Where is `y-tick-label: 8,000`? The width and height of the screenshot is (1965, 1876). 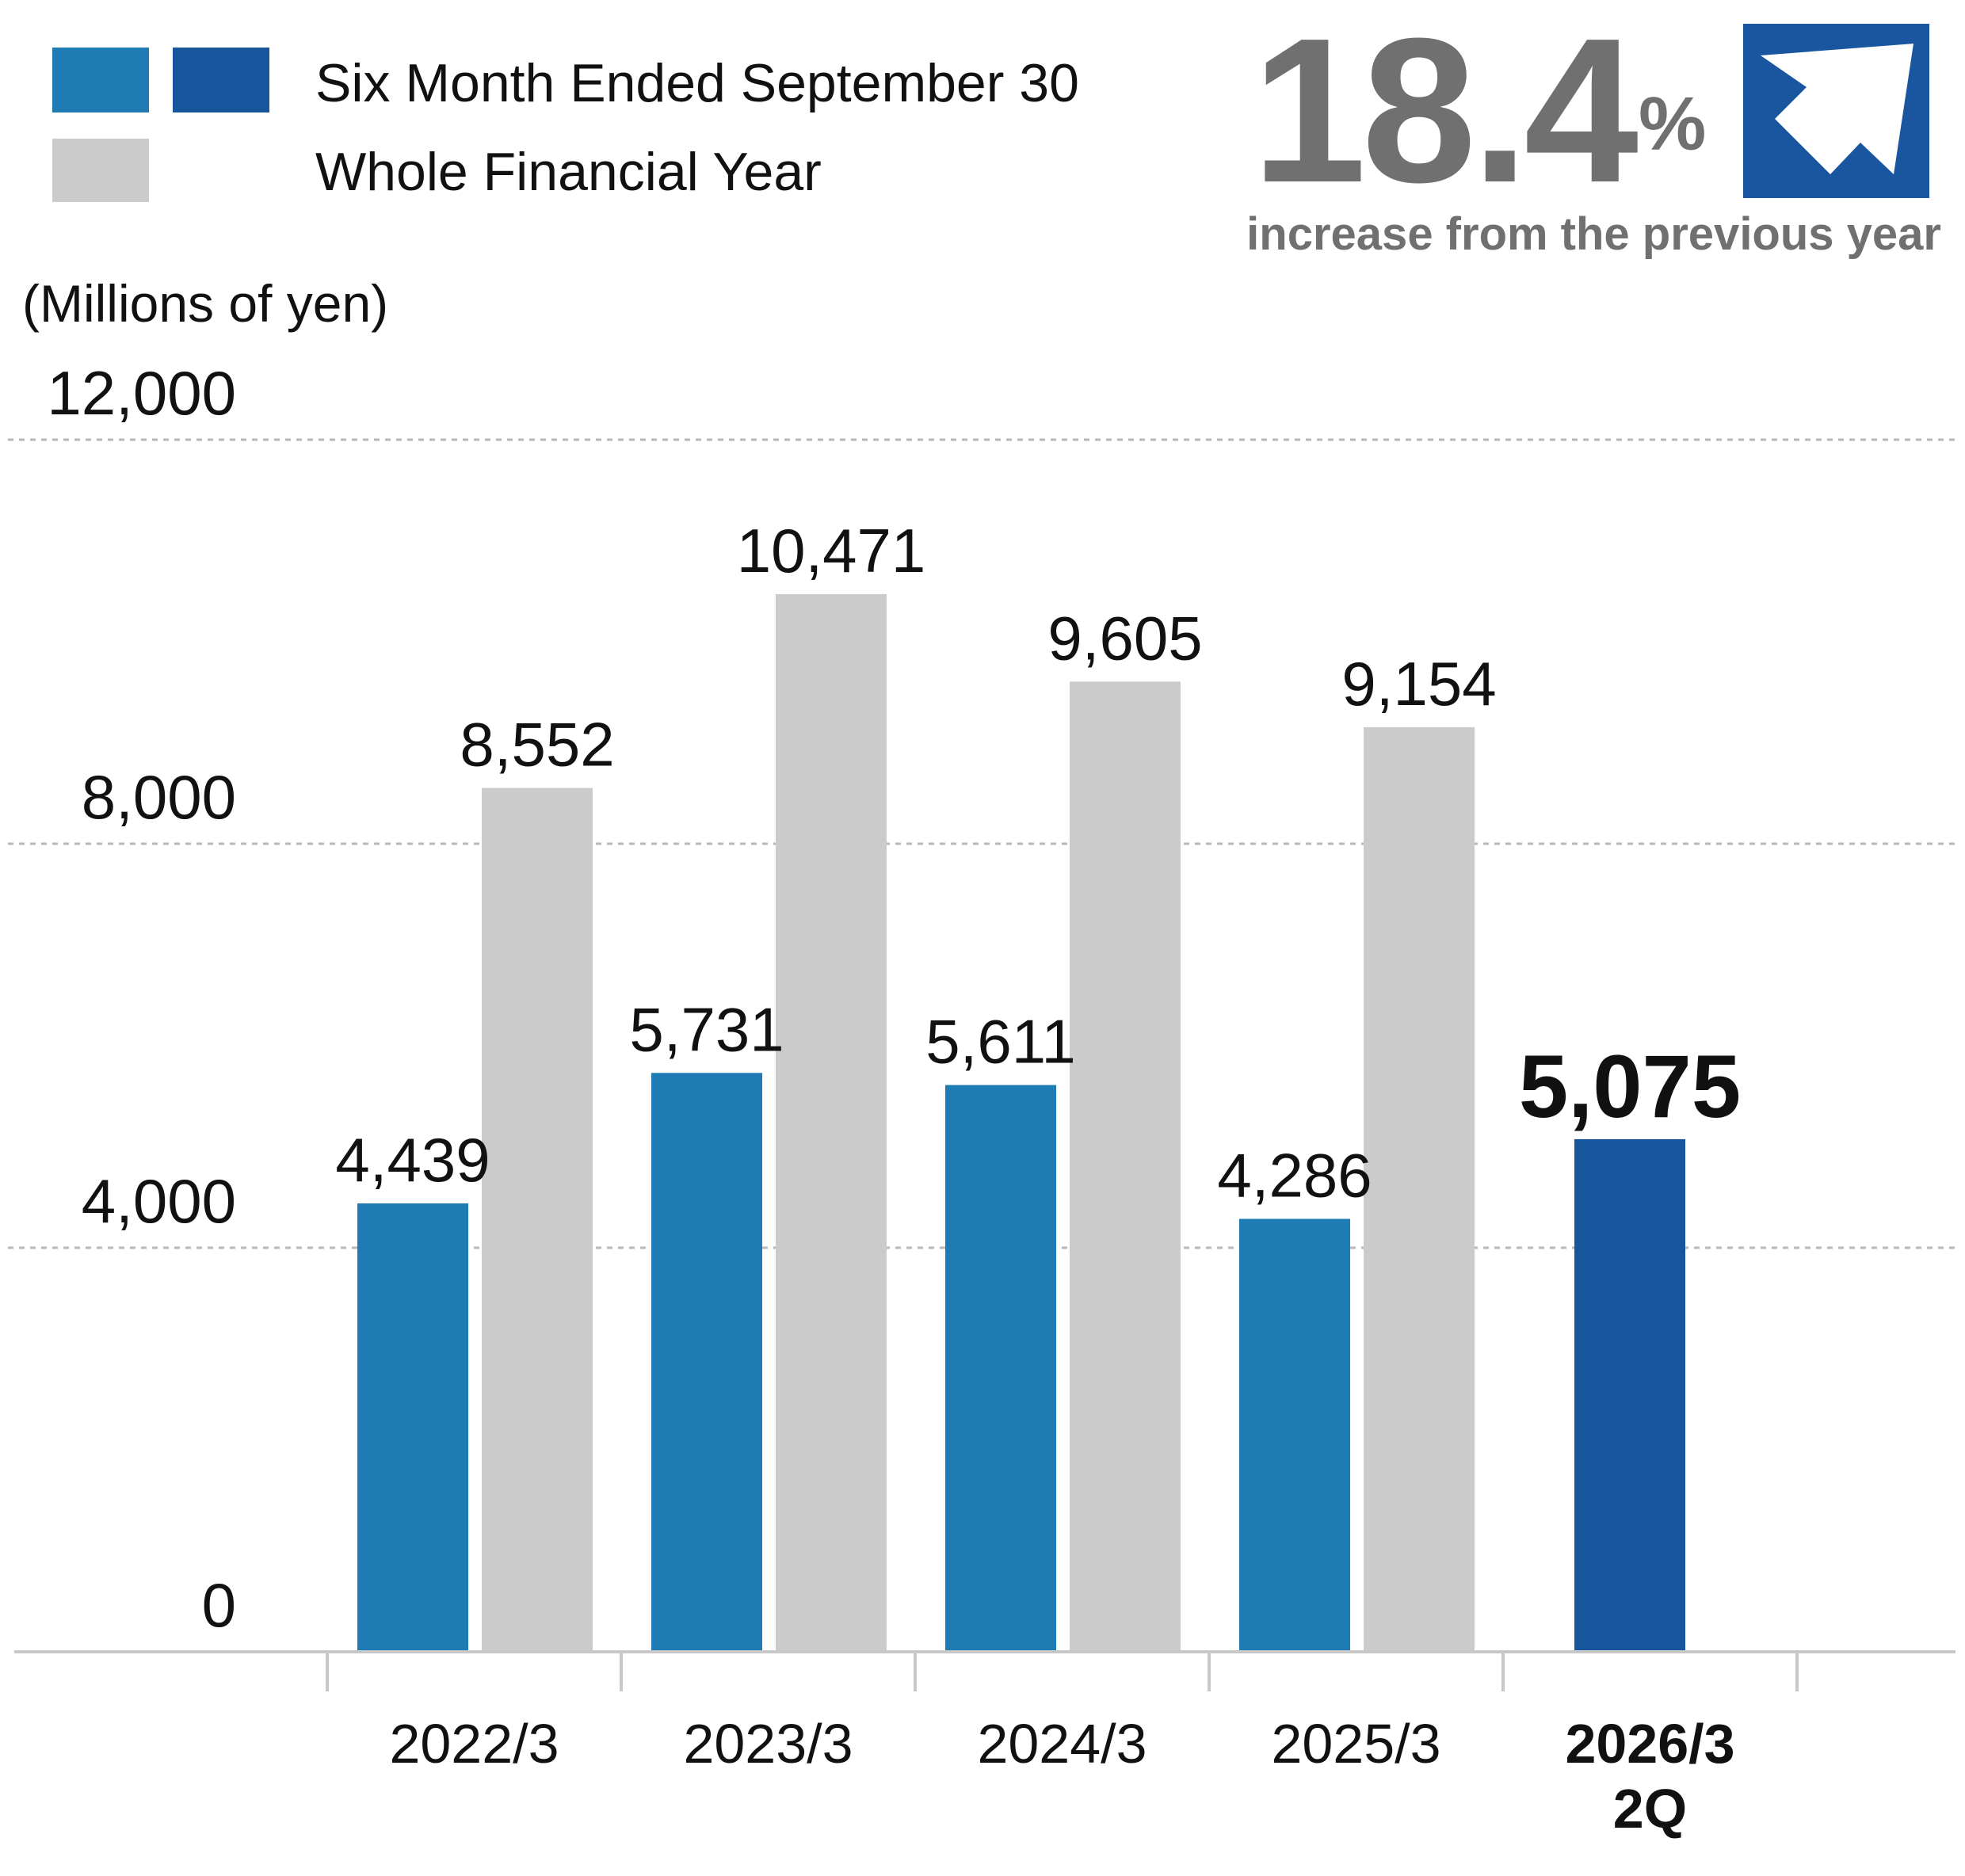 y-tick-label: 8,000 is located at coordinates (159, 797).